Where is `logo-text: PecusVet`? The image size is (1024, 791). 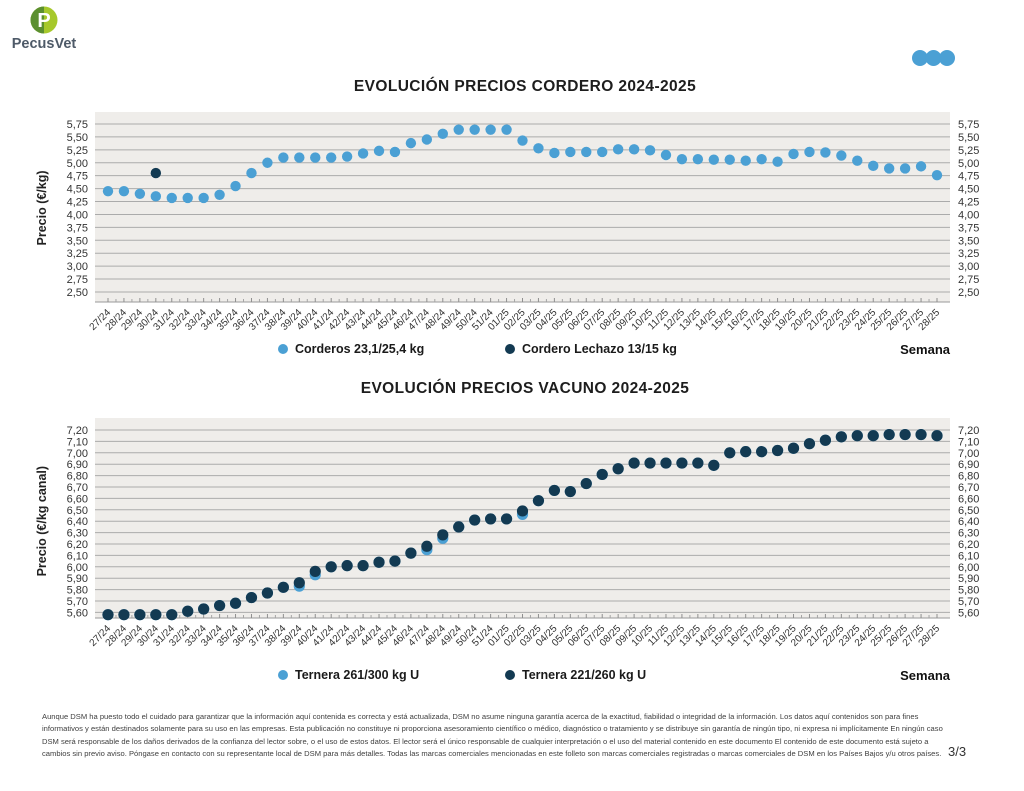 logo-text: PecusVet is located at coordinates (44, 44).